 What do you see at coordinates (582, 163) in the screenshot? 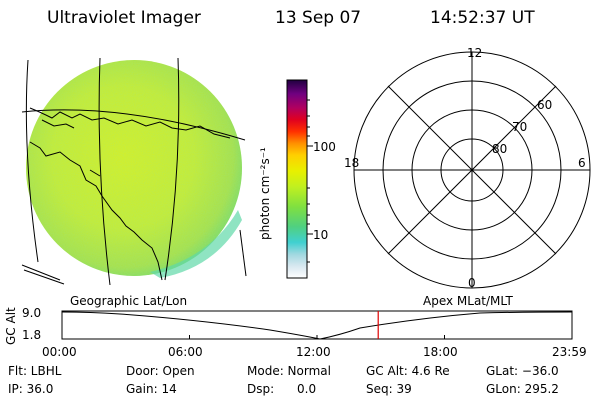
I see `polar-label-6: 6` at bounding box center [582, 163].